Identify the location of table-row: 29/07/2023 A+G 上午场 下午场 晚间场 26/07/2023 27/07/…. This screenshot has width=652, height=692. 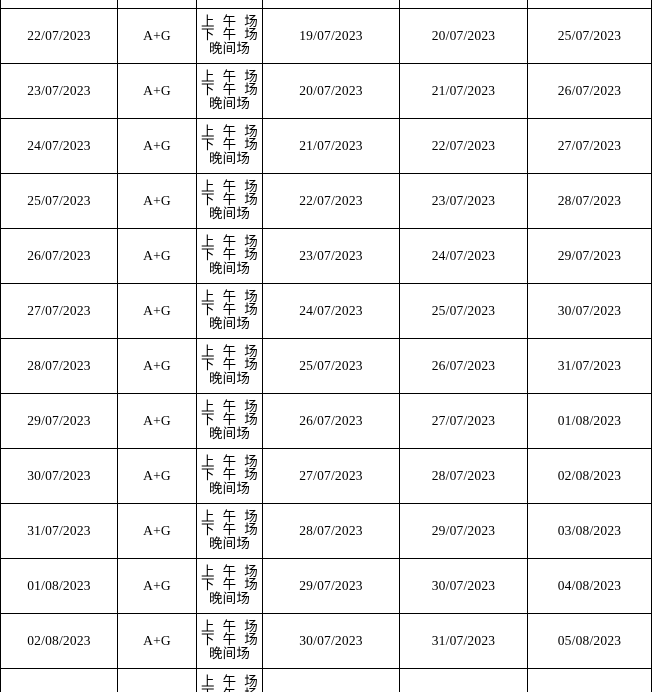
(326, 421).